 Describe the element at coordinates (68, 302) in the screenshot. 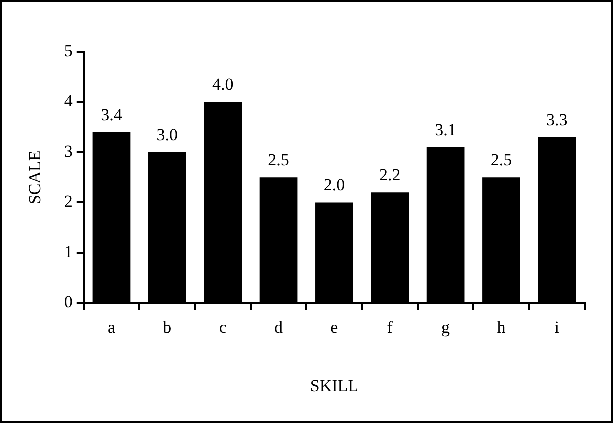

I see `y-tick-label: 0` at that location.